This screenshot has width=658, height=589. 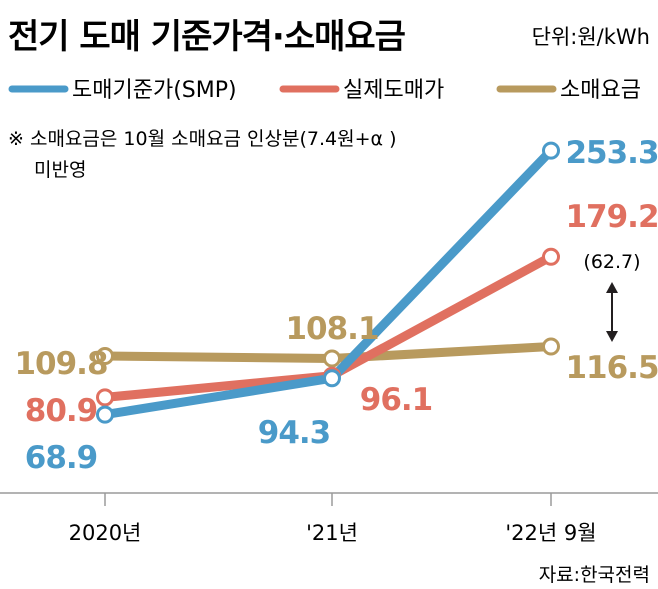 What do you see at coordinates (331, 329) in the screenshot?
I see `data-label-retail: 108.1` at bounding box center [331, 329].